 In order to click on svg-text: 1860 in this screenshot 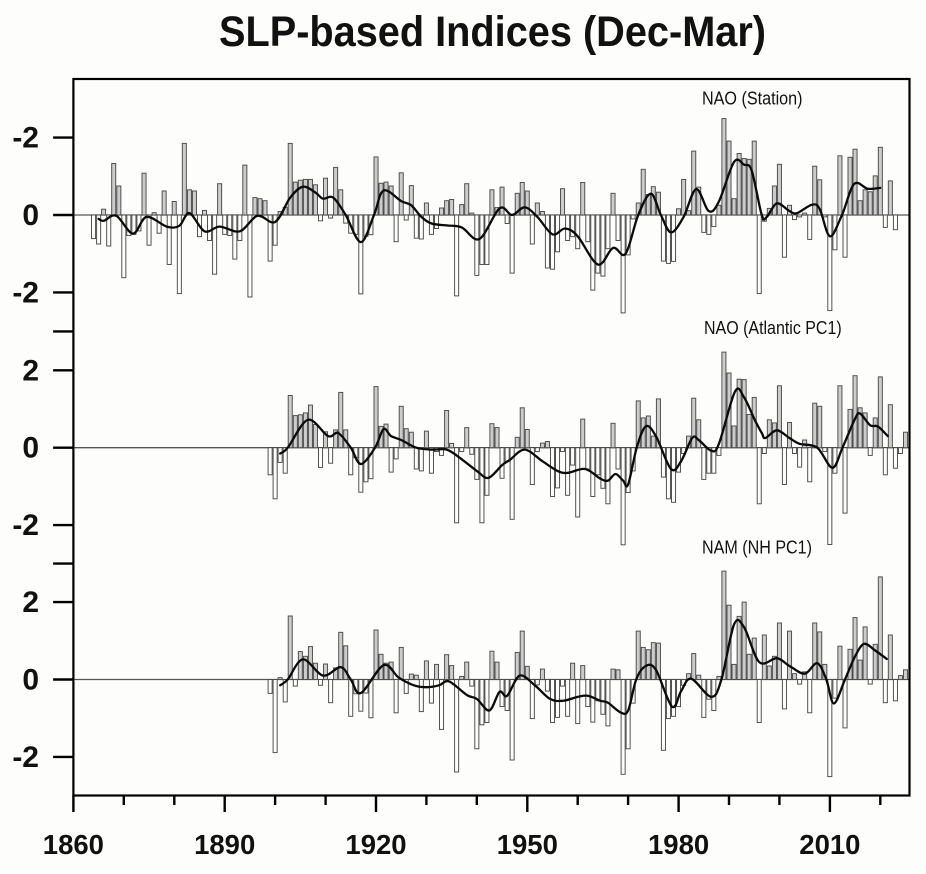, I will do `click(73, 844)`.